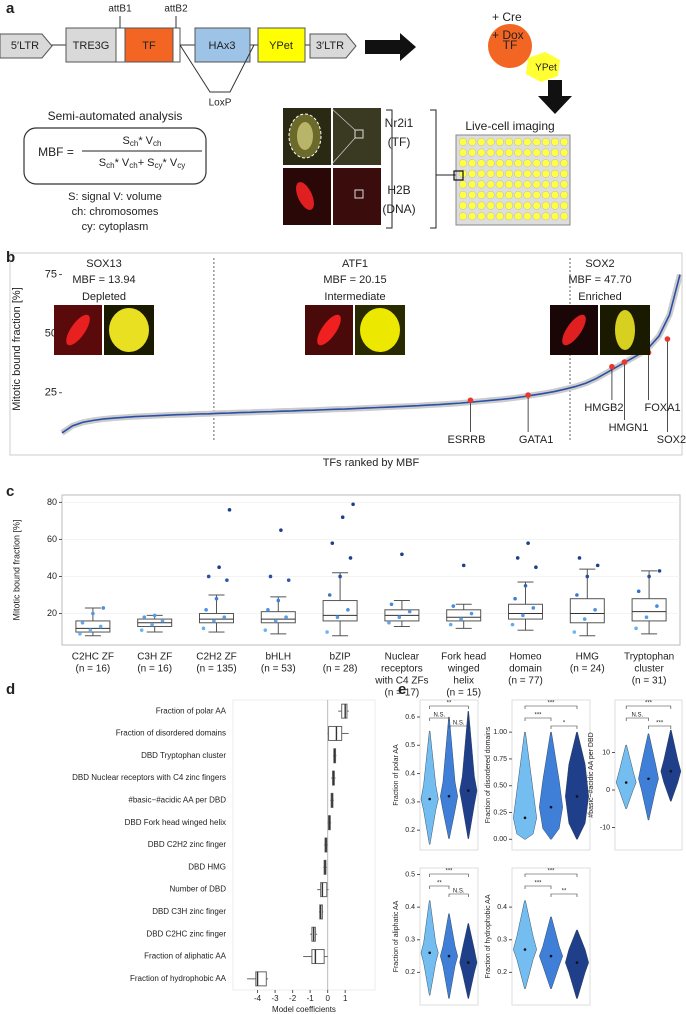 This screenshot has width=686, height=1014. What do you see at coordinates (463, 681) in the screenshot?
I see `x-tick-label: helix` at bounding box center [463, 681].